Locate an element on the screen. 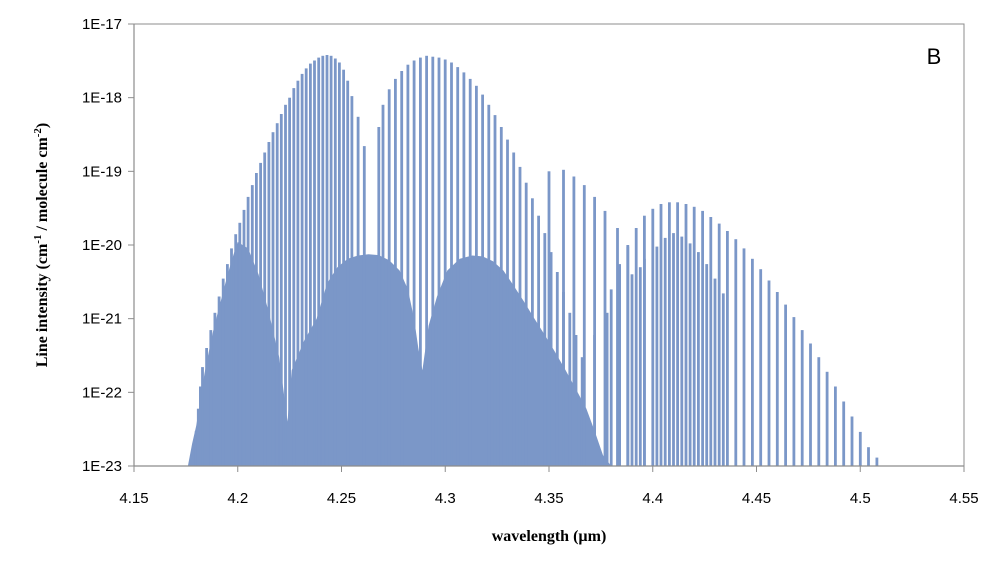  x-axis-title: wavelength (µm) is located at coordinates (549, 536).